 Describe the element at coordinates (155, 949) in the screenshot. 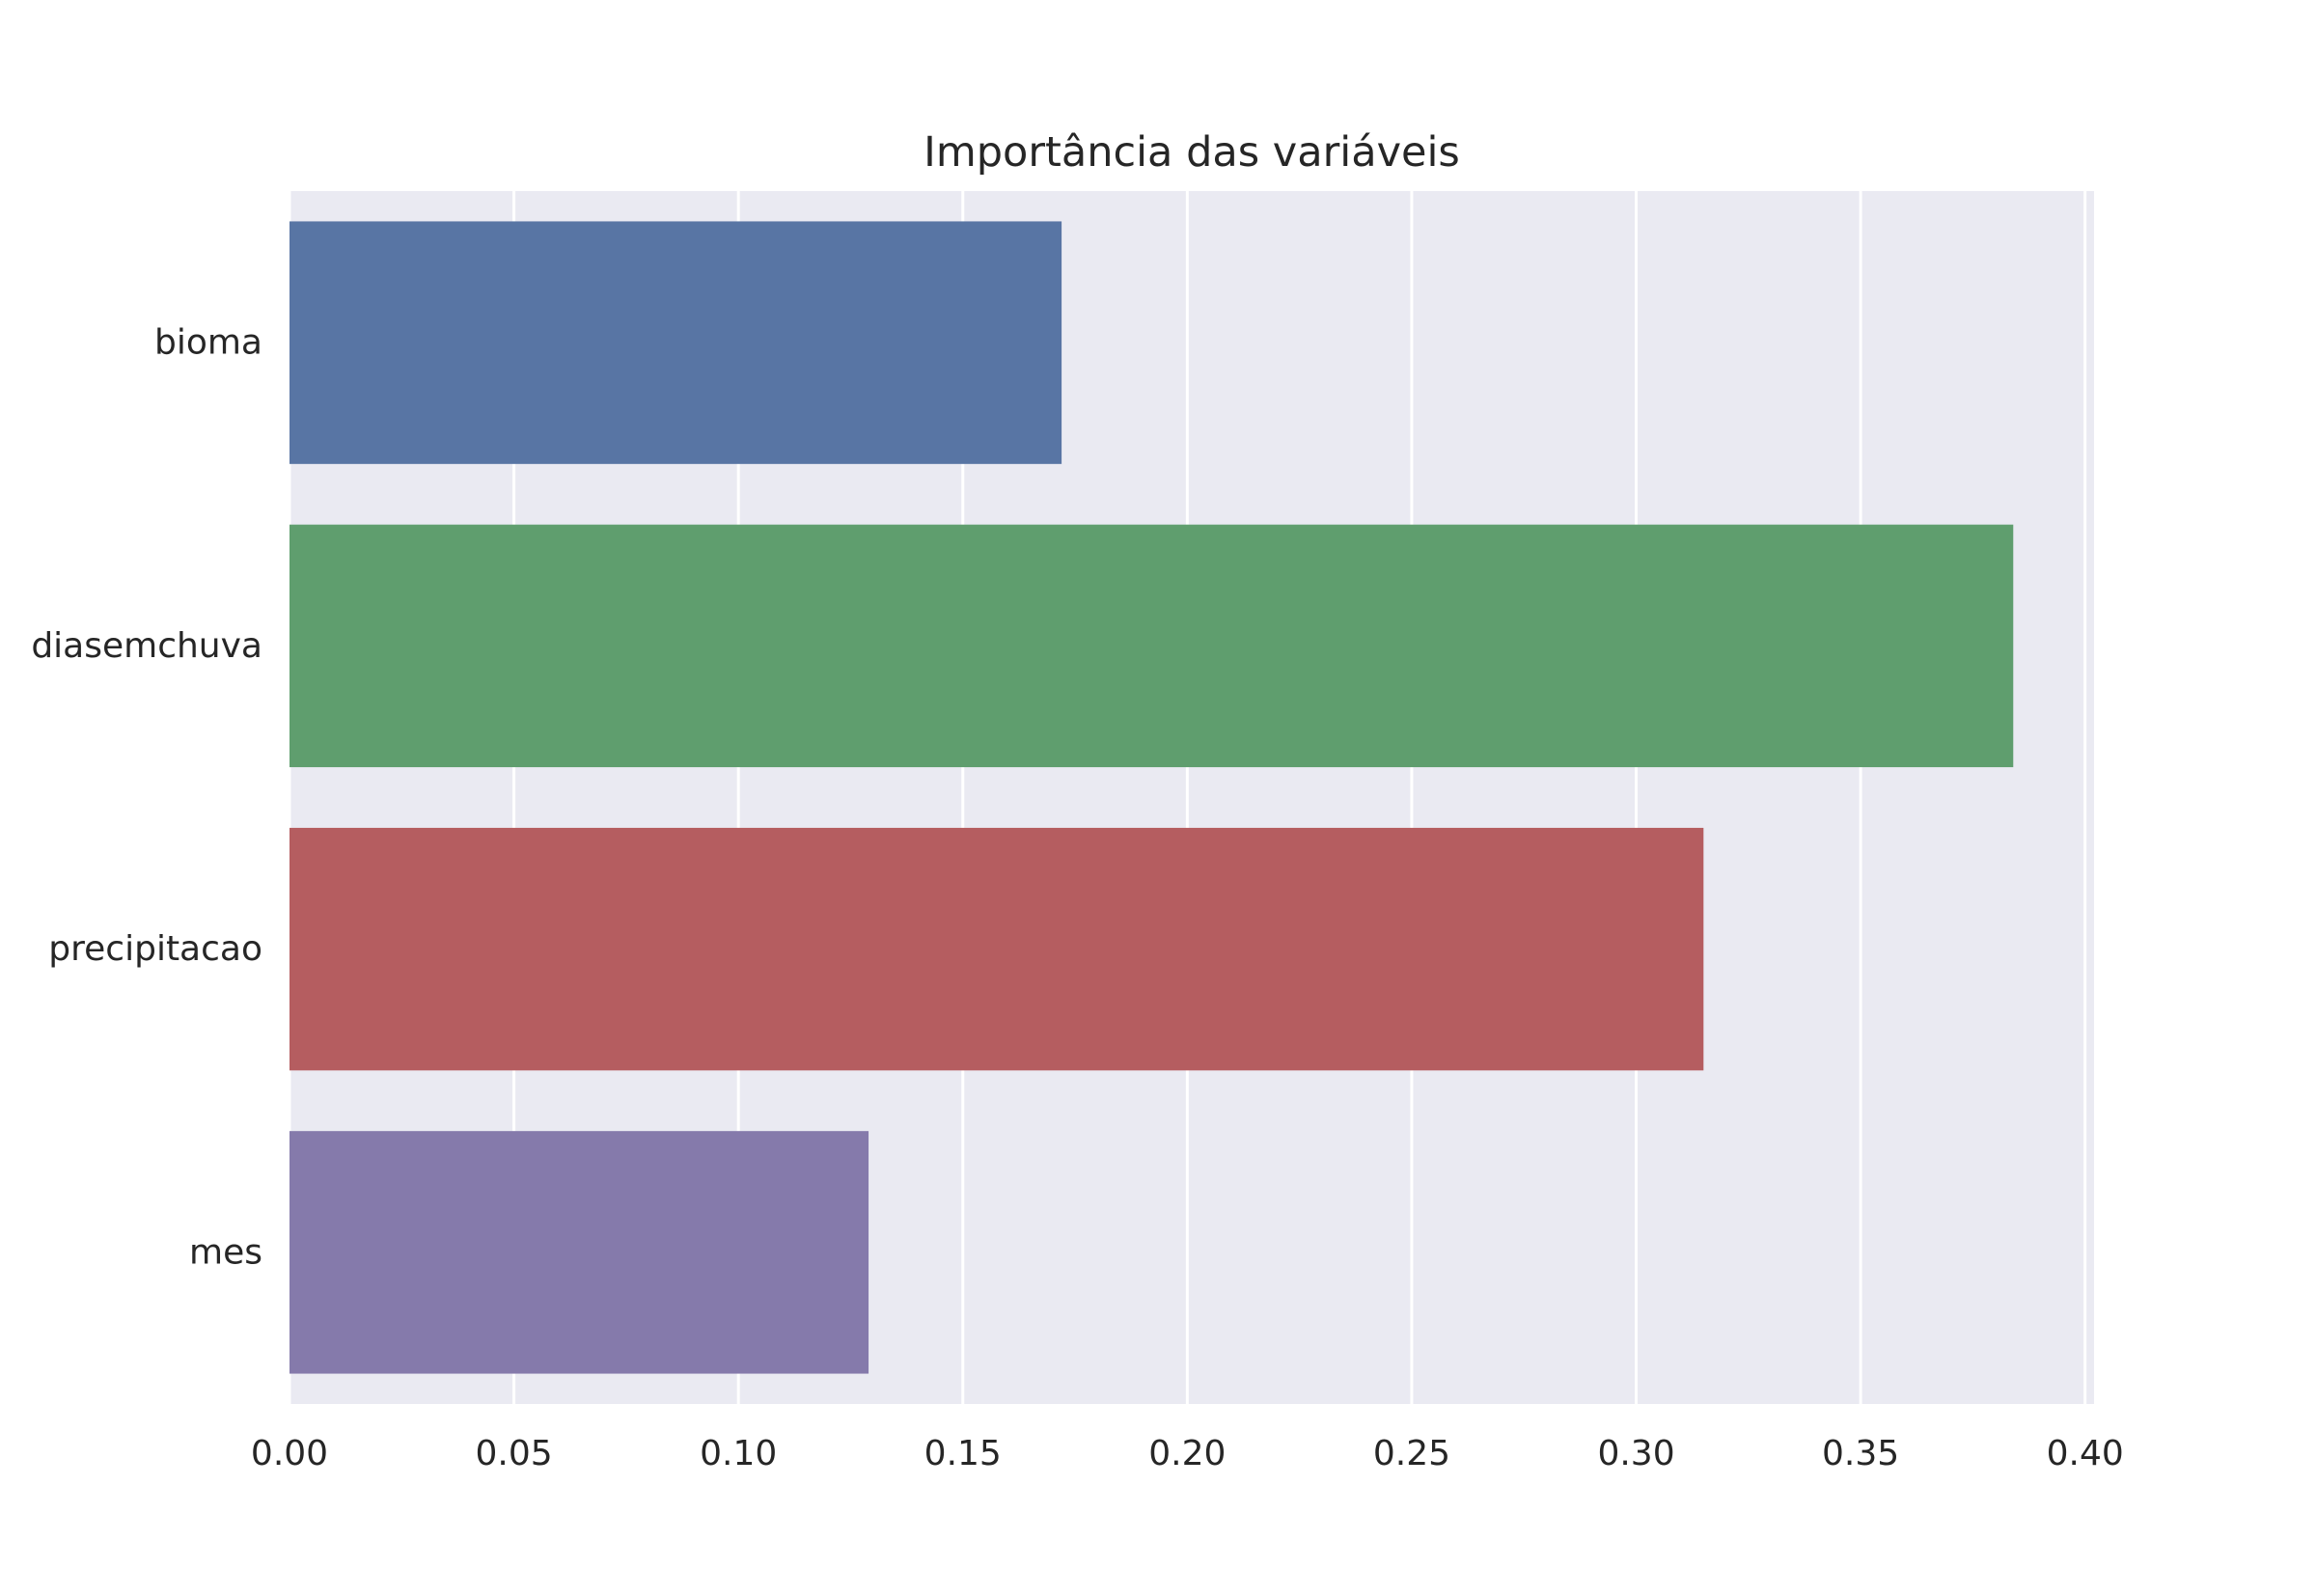

I see `y-tick-label: precipitacao` at that location.